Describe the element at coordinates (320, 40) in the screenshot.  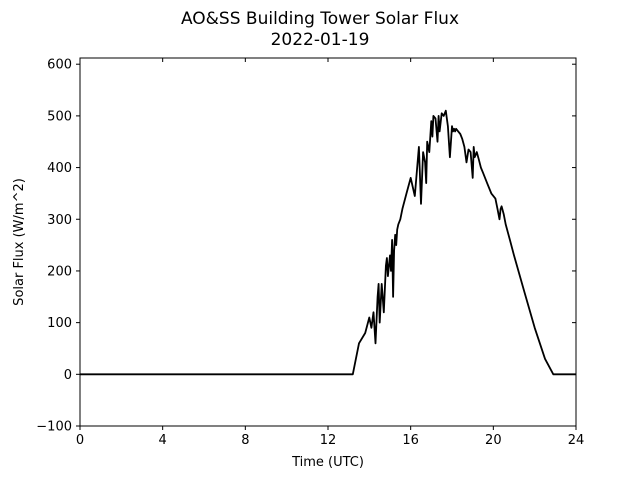
I see `chart-subtitle: 2022-01-19` at that location.